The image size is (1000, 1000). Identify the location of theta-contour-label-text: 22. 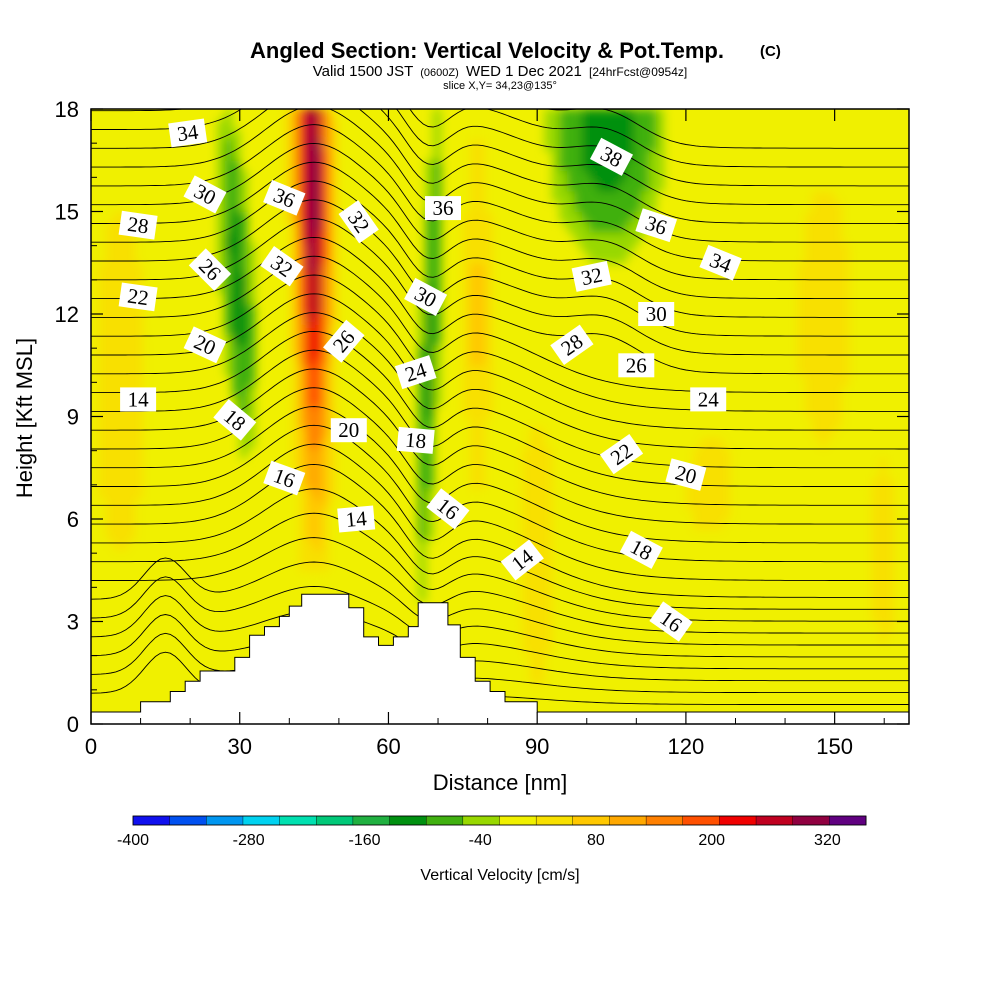
(138, 297).